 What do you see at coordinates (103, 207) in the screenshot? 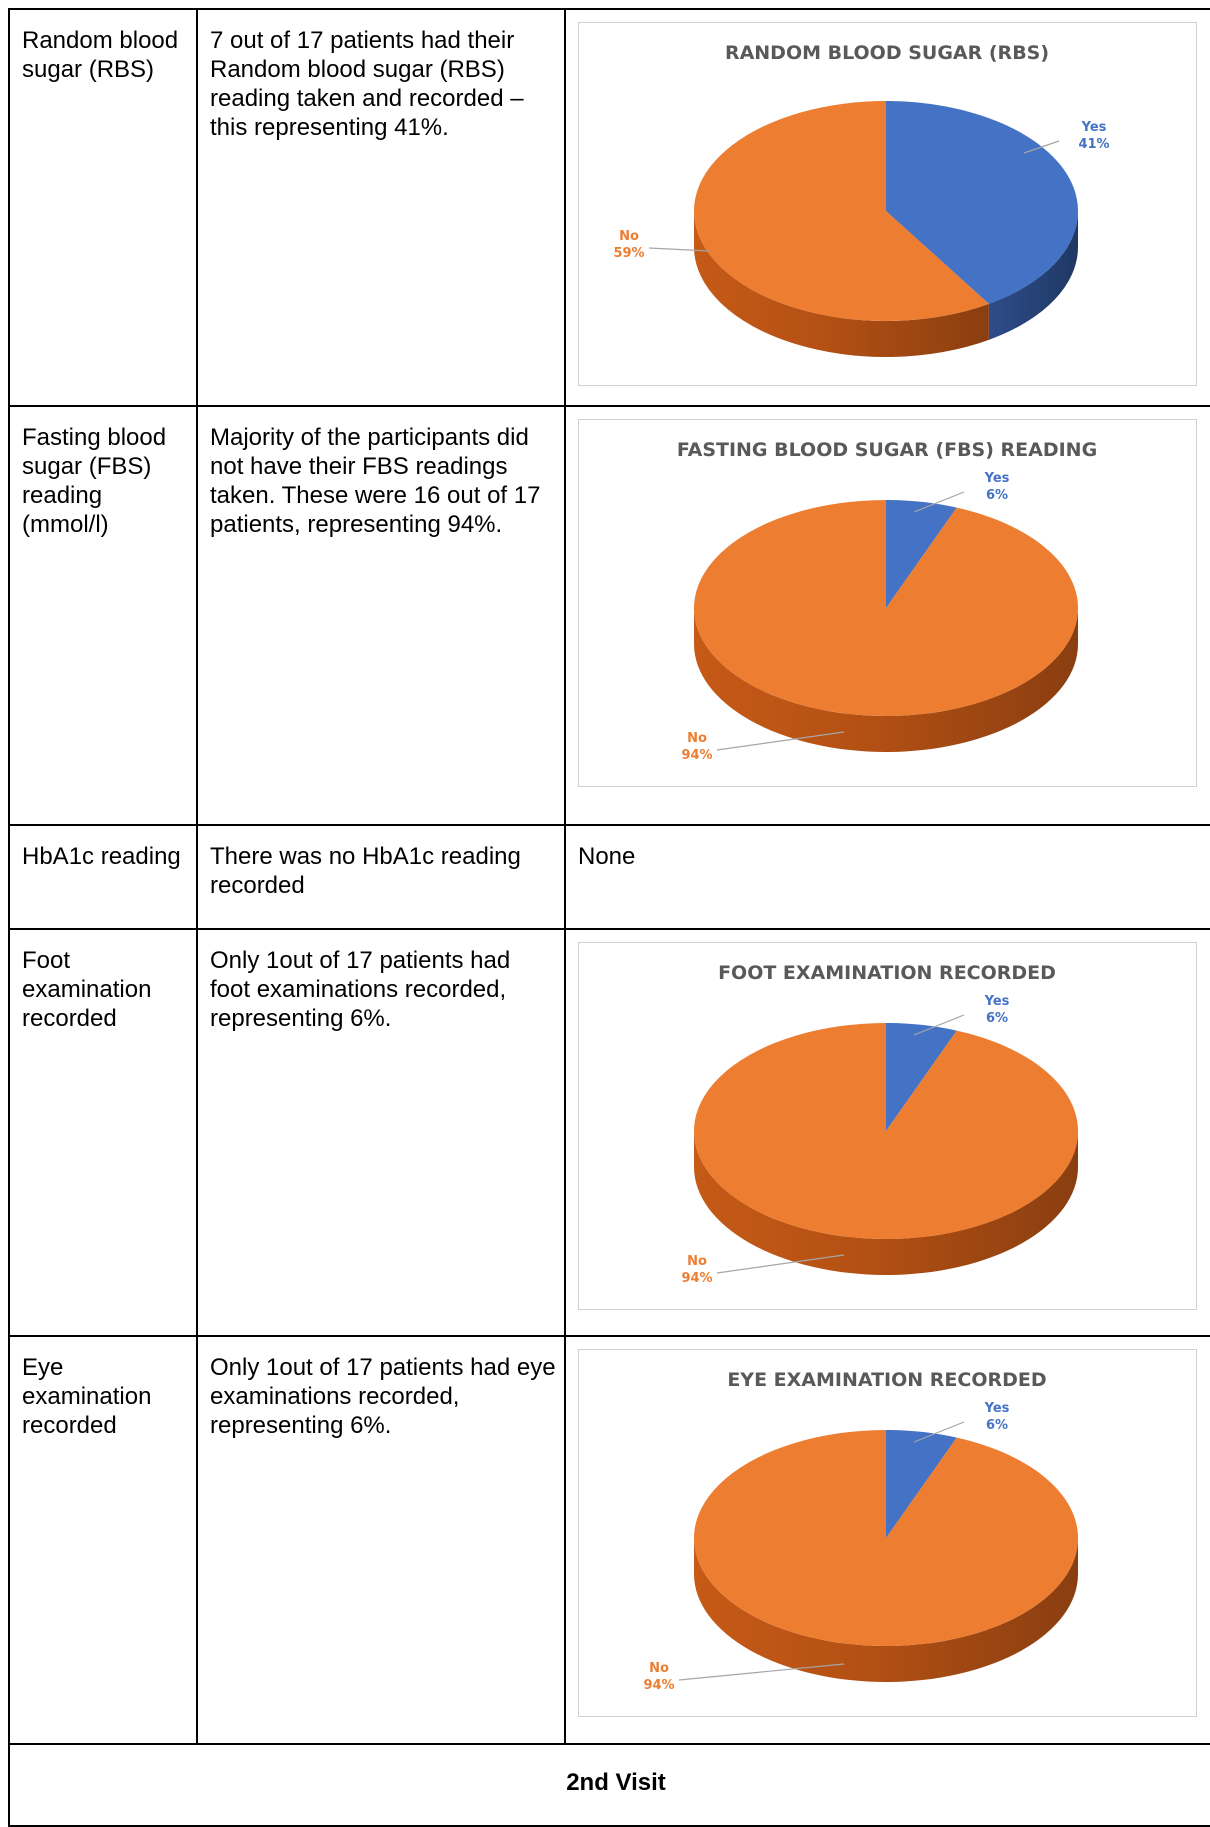
I see `row-label-cell: Random blood sugar (RBS)` at bounding box center [103, 207].